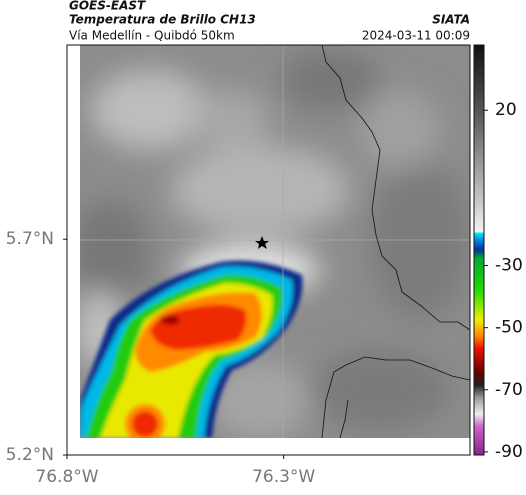 Image resolution: width=526 pixels, height=495 pixels. Describe the element at coordinates (162, 20) in the screenshot. I see `product-title: Temperatura de Brillo CH13` at that location.